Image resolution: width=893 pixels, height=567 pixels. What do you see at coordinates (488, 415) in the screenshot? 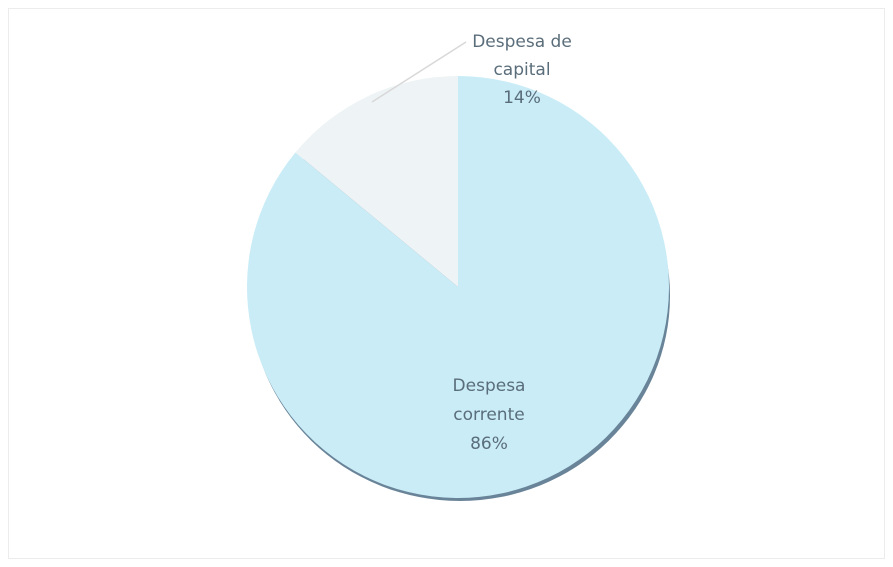
I see `label-despesa-corrente-line2: corrente` at bounding box center [488, 415].